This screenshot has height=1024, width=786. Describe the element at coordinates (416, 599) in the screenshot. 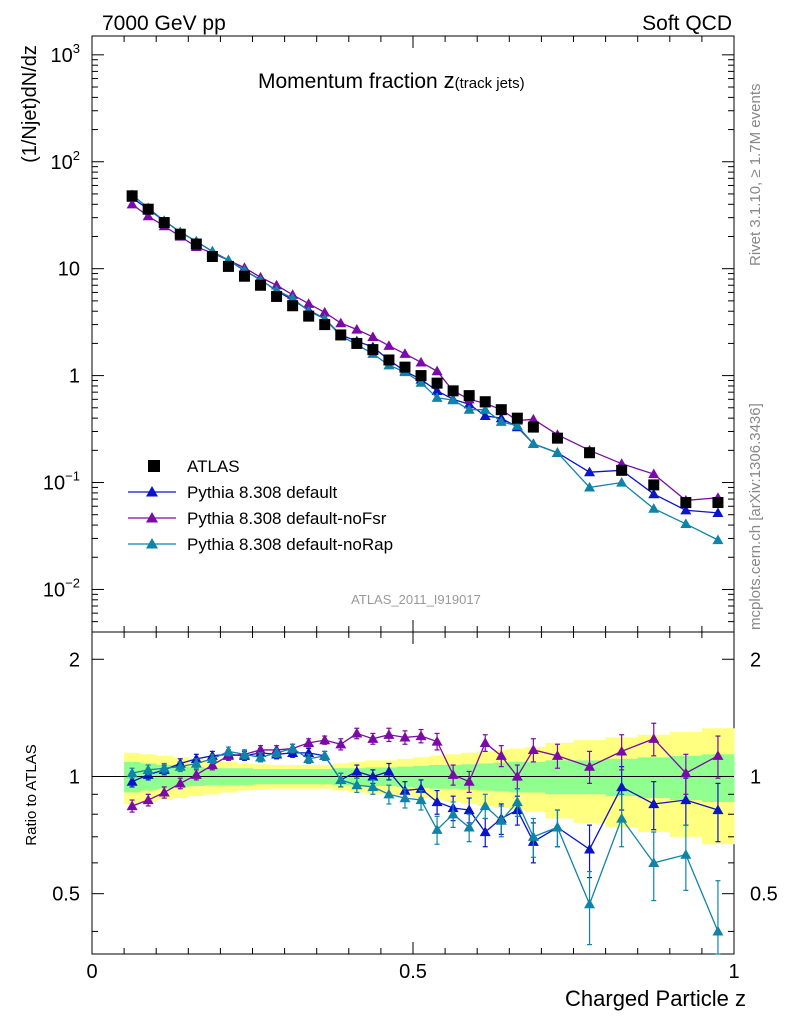

I see `analysis-id: ATLAS_2011_I919017` at that location.